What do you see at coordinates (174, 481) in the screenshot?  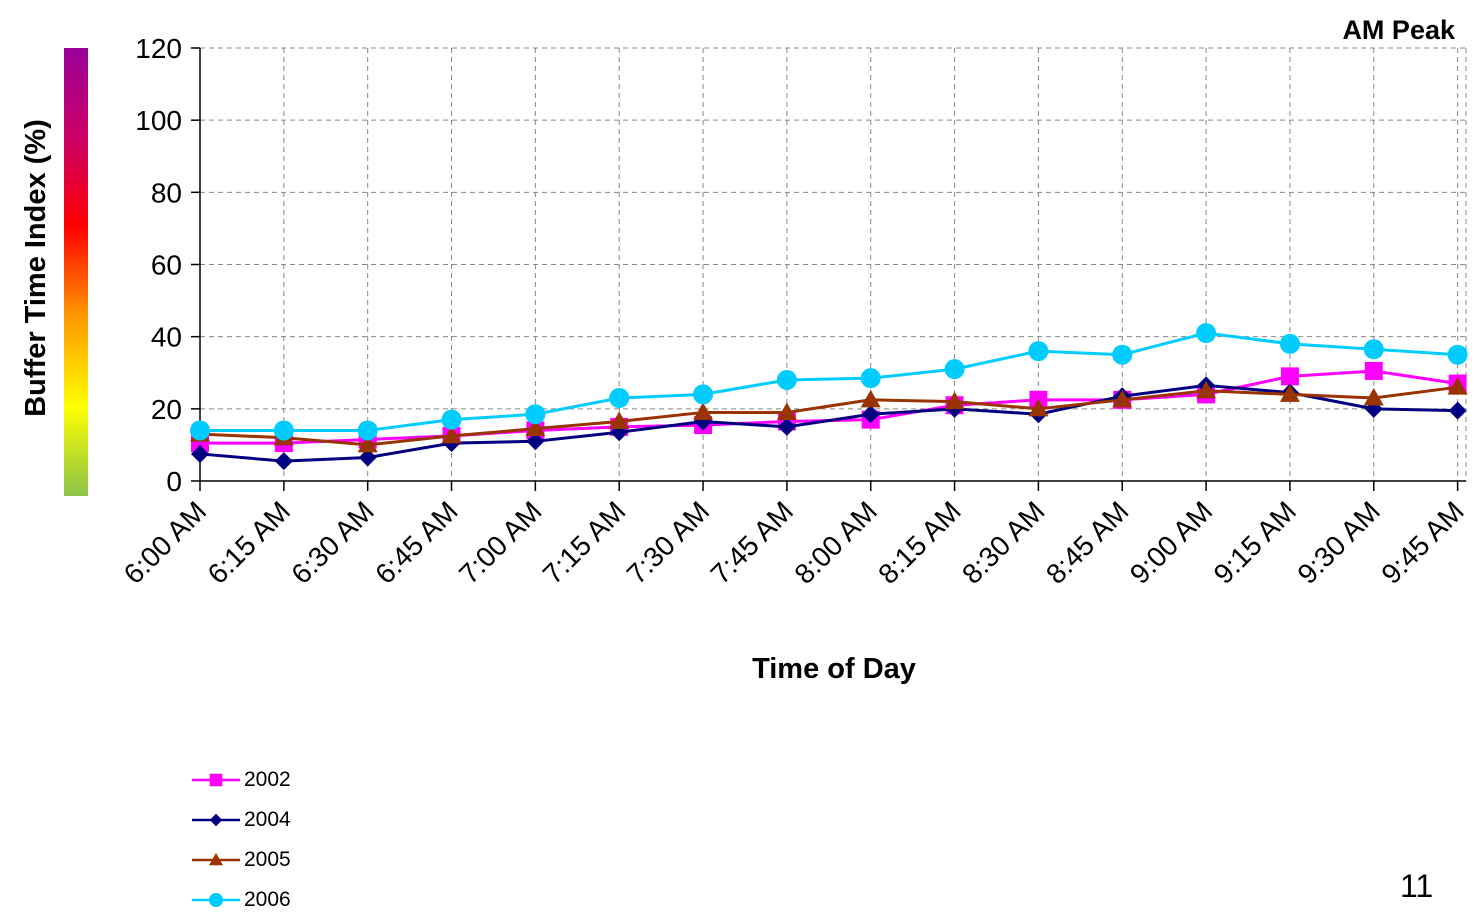 I see `y-tick-label: 0` at bounding box center [174, 481].